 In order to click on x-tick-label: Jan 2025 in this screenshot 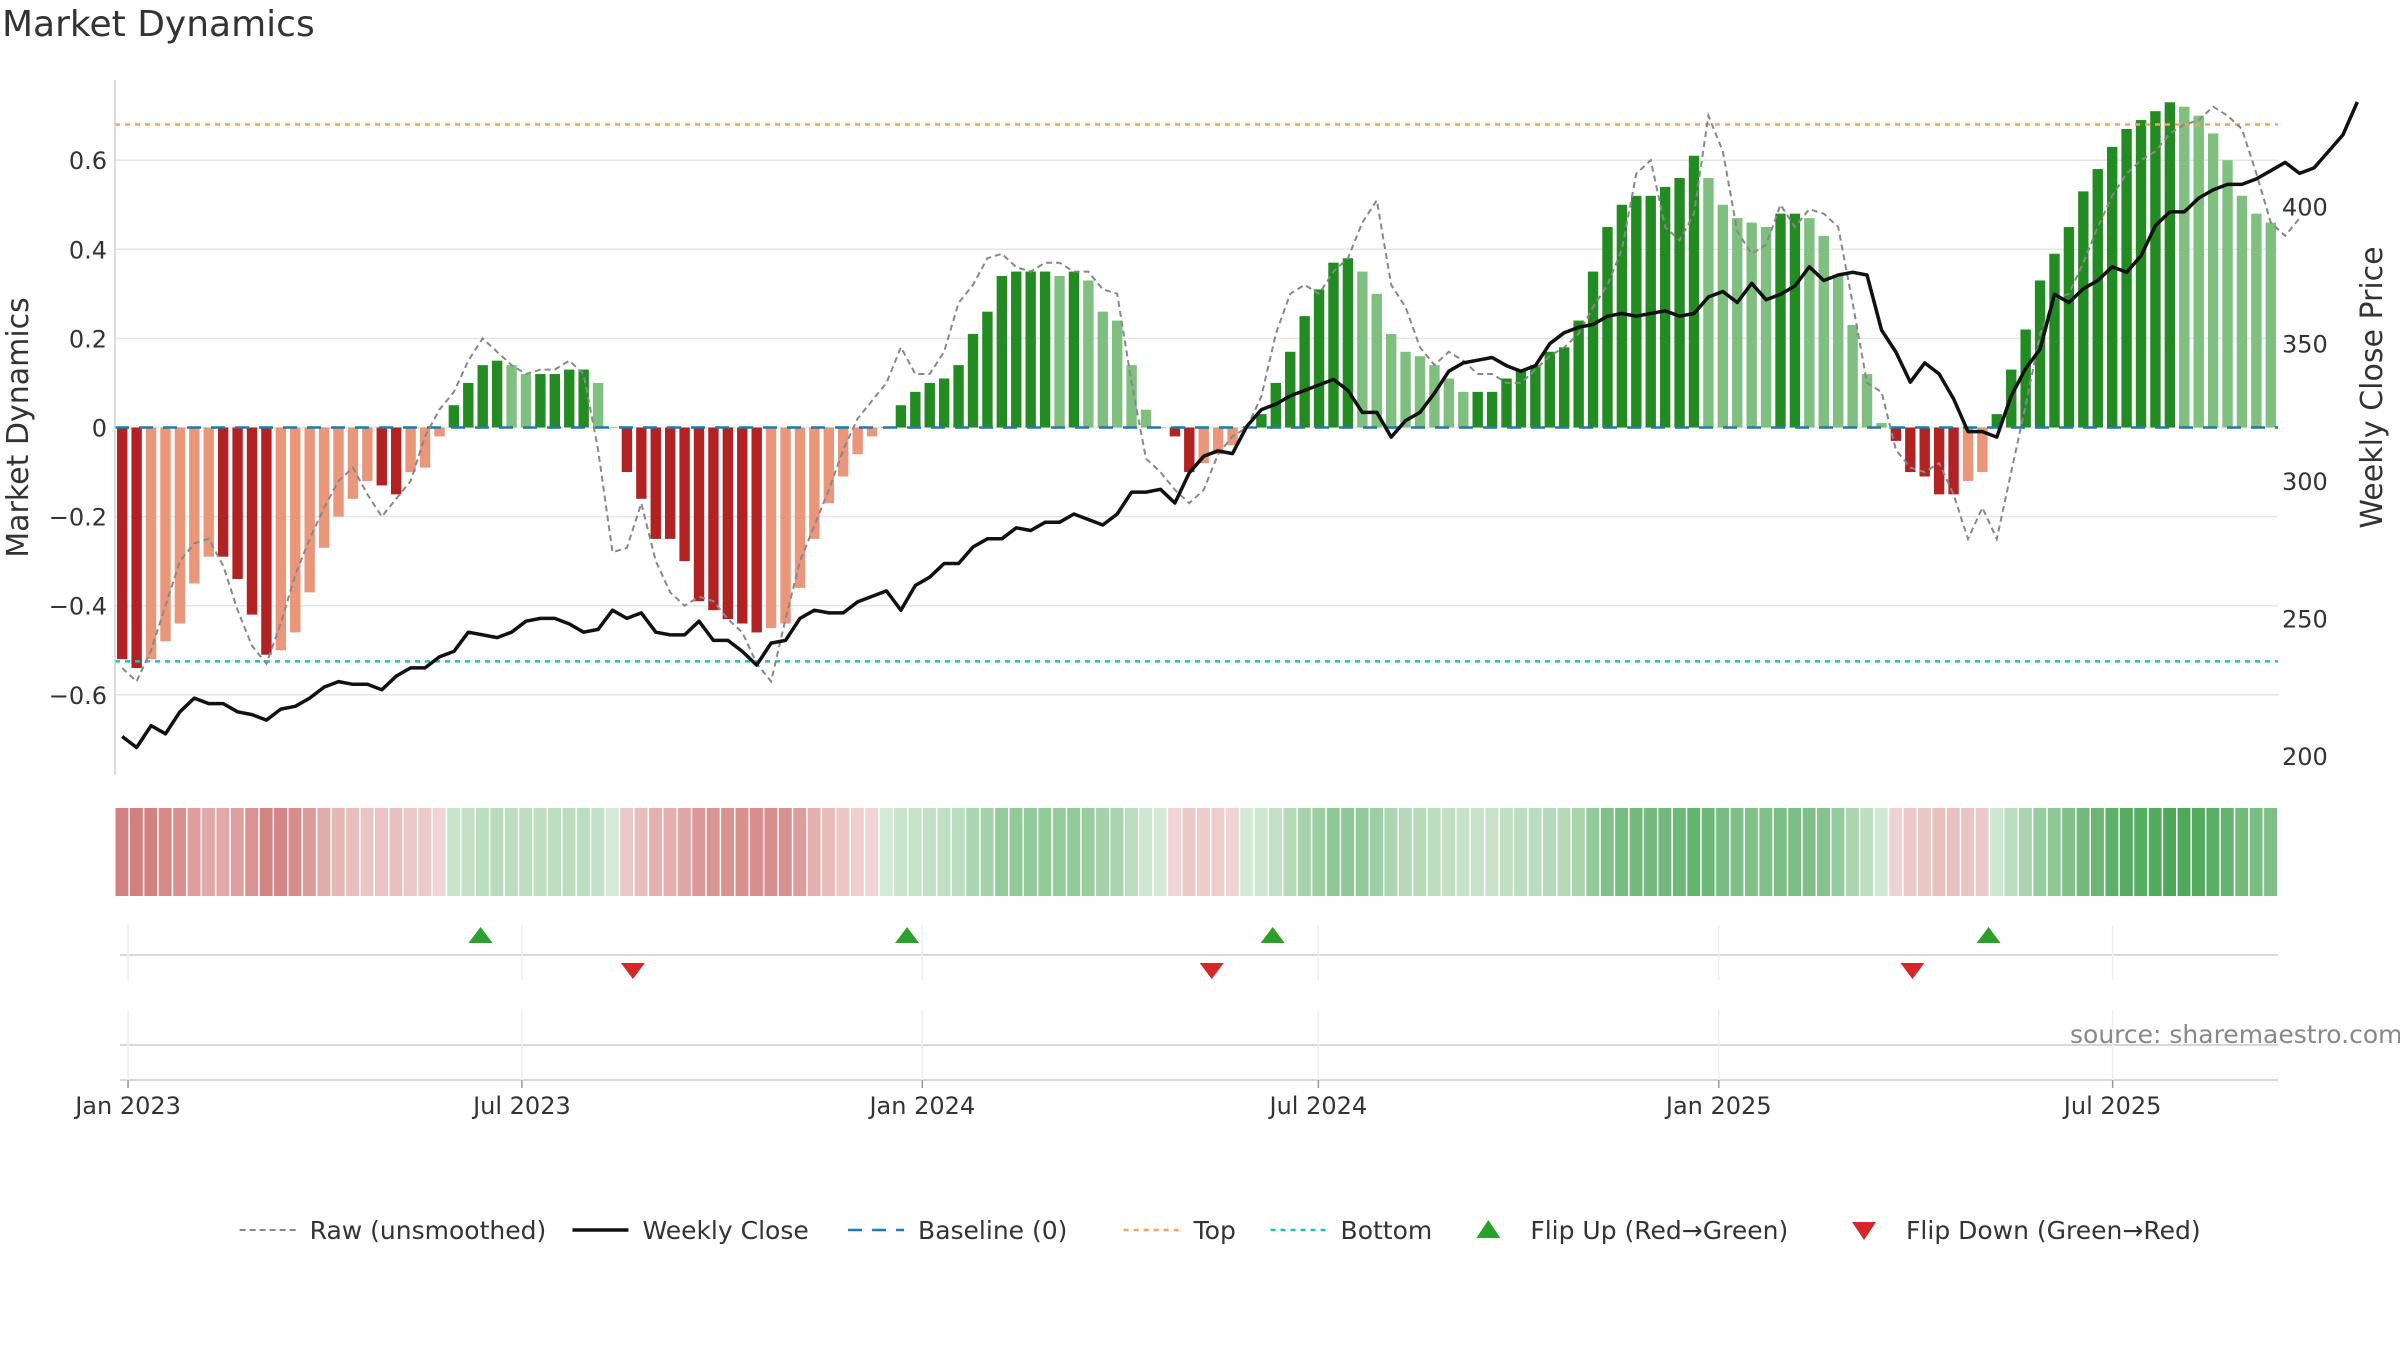, I will do `click(1718, 1106)`.